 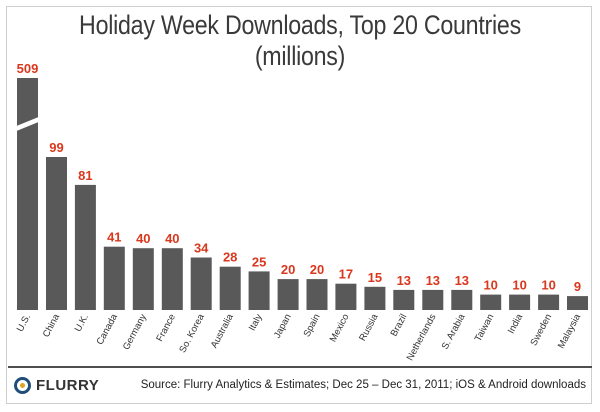 What do you see at coordinates (433, 299) in the screenshot?
I see `bar-netherlands` at bounding box center [433, 299].